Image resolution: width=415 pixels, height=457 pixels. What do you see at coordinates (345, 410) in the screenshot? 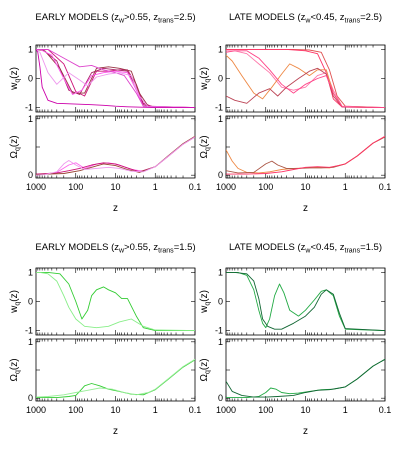
I see `x-tick-label: 1` at bounding box center [345, 410].